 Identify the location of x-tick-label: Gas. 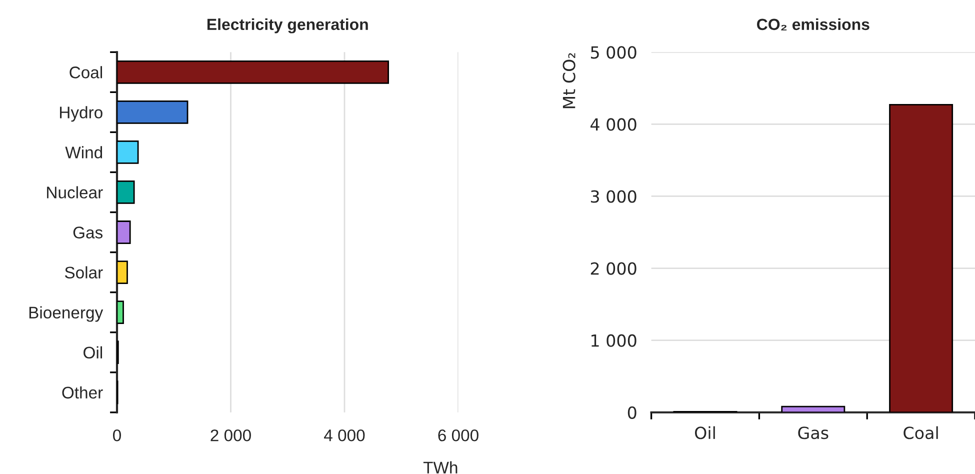
(813, 433).